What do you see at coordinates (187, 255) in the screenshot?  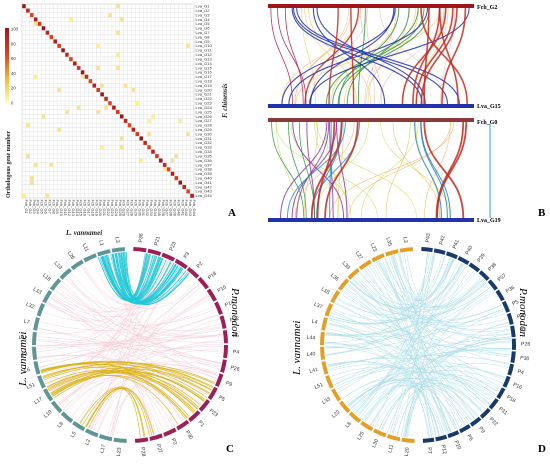 I see `chromosome-label: P3` at bounding box center [187, 255].